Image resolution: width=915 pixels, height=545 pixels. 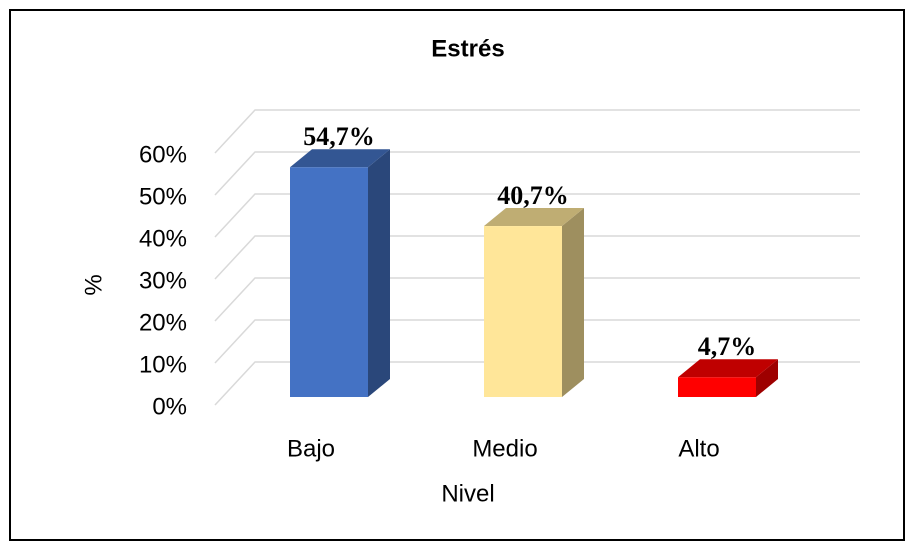 What do you see at coordinates (163, 280) in the screenshot?
I see `y-tick-label: 30%` at bounding box center [163, 280].